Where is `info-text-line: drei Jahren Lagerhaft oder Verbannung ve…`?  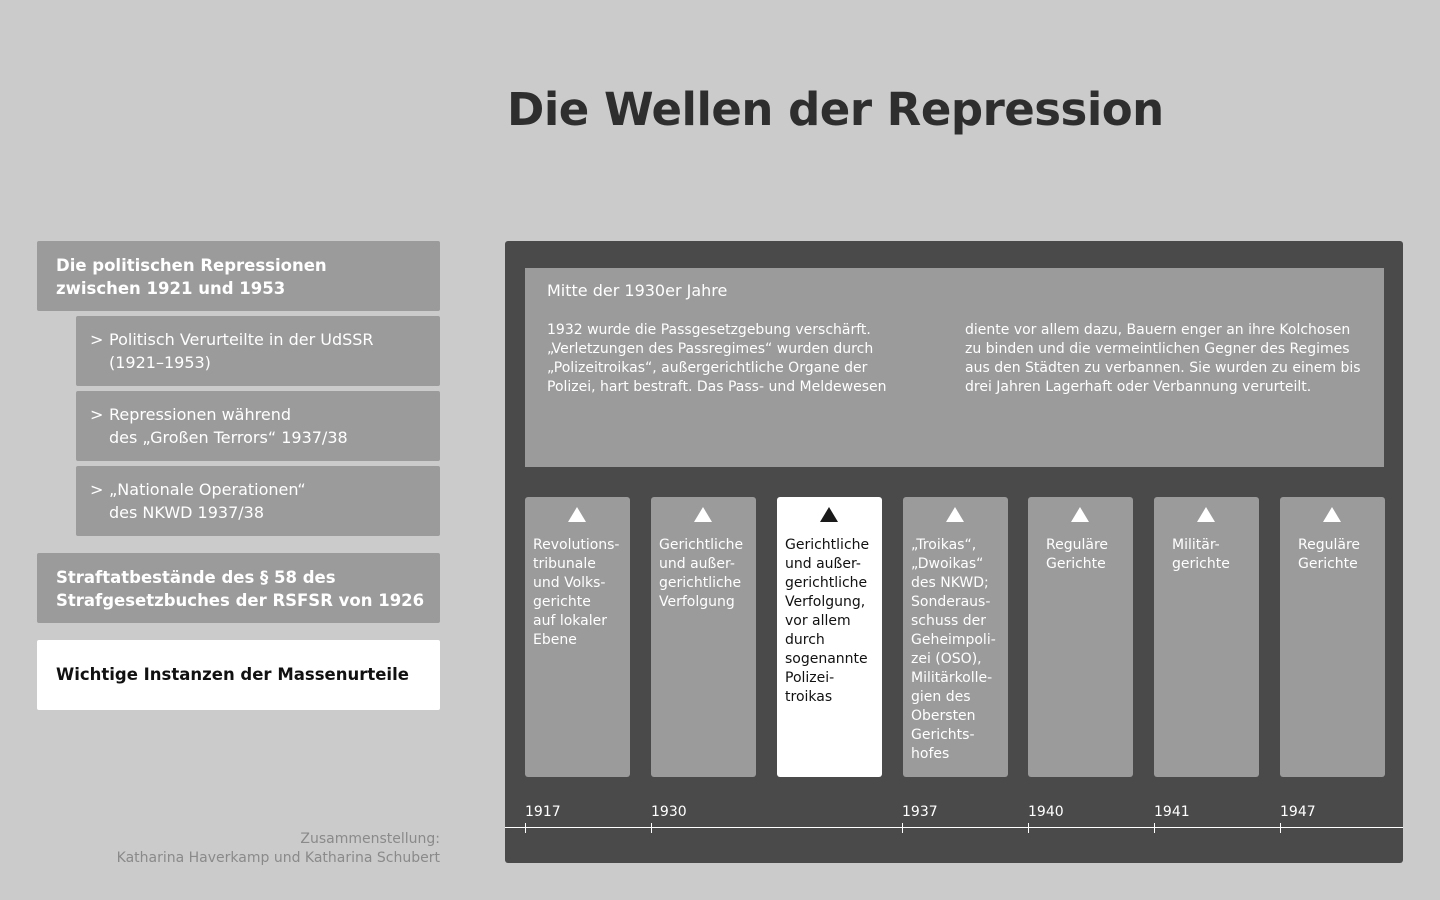 info-text-line: drei Jahren Lagerhaft oder Verbannung ve… is located at coordinates (1138, 387).